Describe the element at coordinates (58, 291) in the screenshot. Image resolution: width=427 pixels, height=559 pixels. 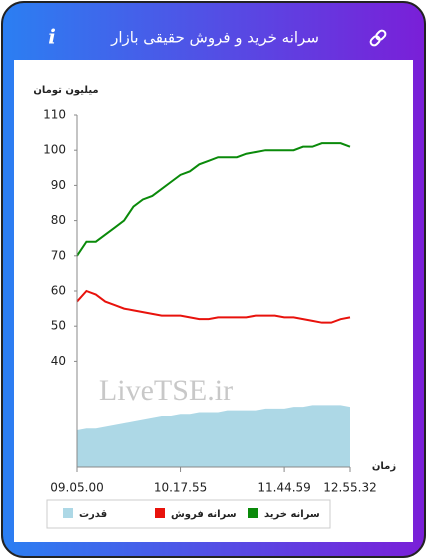
I see `y-tick-label: 60` at that location.